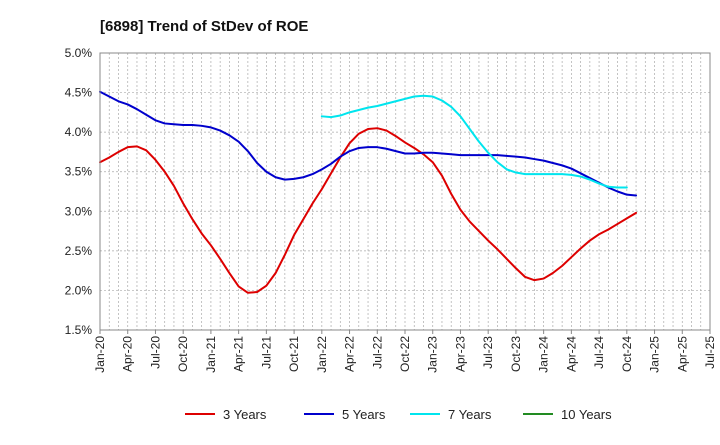 This screenshot has height=445, width=720. What do you see at coordinates (655, 354) in the screenshot?
I see `x-tick-label: Jan-25` at bounding box center [655, 354].